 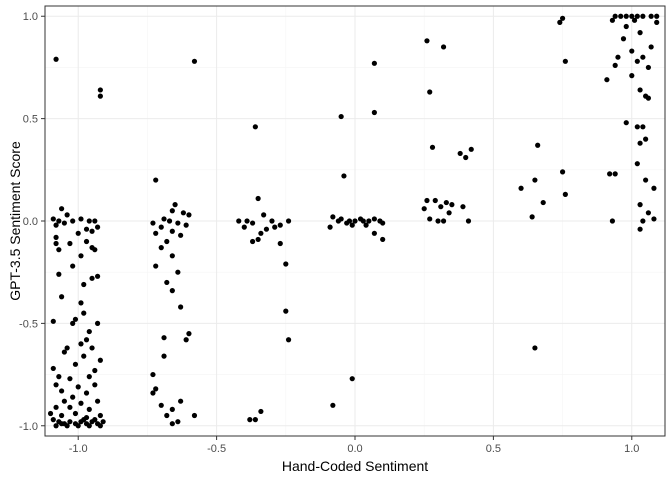 What do you see at coordinates (78, 449) in the screenshot?
I see `x-tick-label: -1.0` at bounding box center [78, 449].